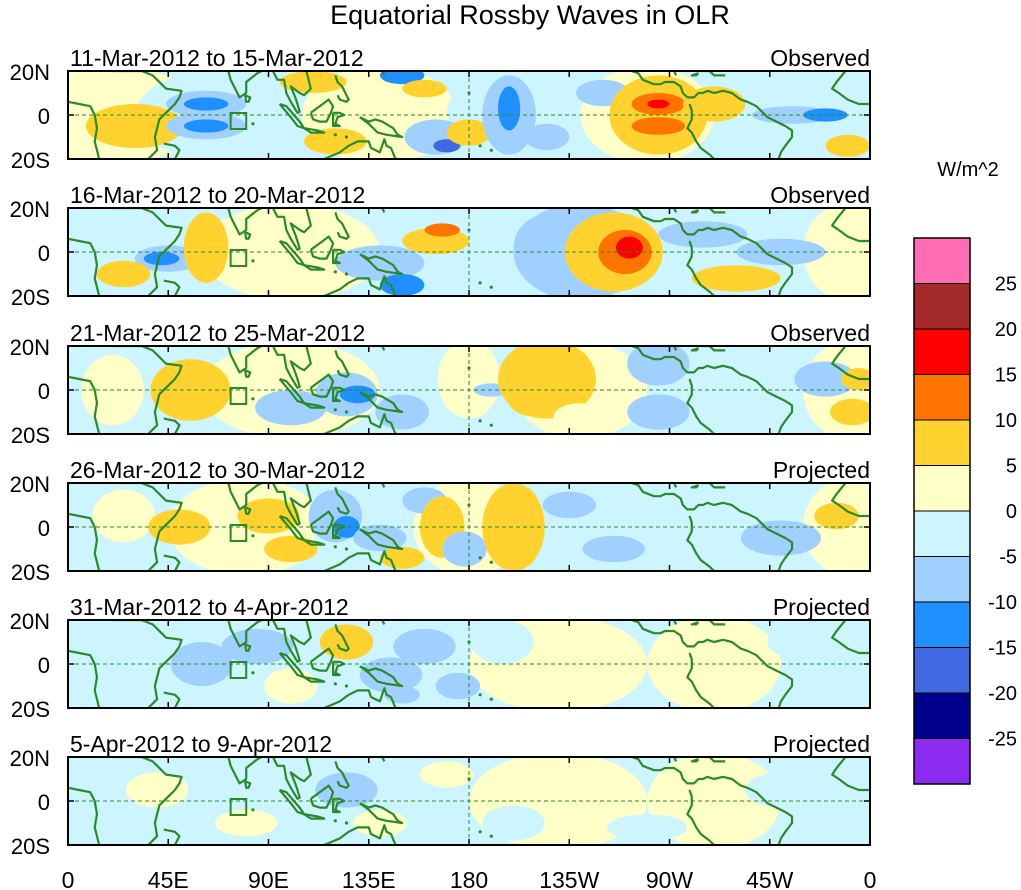  Describe the element at coordinates (1002, 603) in the screenshot. I see `colorbar-tick-label: -10` at that location.